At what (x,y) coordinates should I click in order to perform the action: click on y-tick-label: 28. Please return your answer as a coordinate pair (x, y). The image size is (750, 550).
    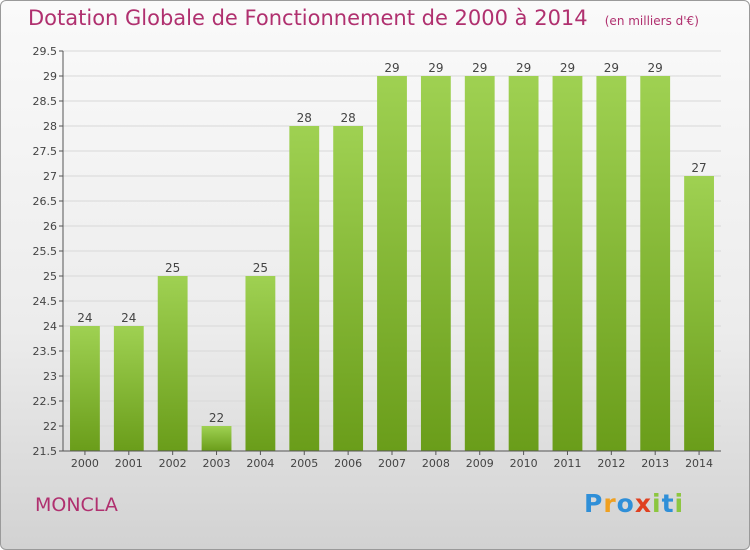
    Looking at the image, I should click on (50, 126).